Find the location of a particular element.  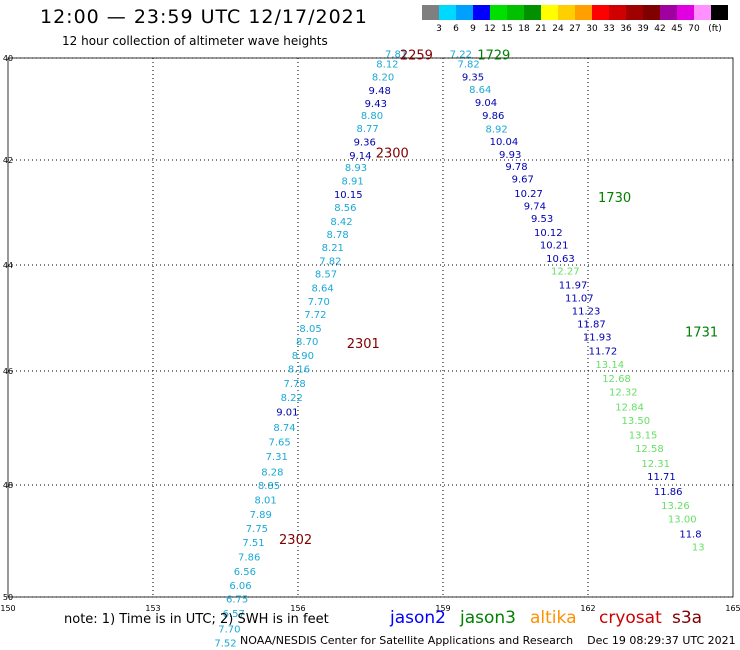

wave-height-point: 13.14 is located at coordinates (609, 365).